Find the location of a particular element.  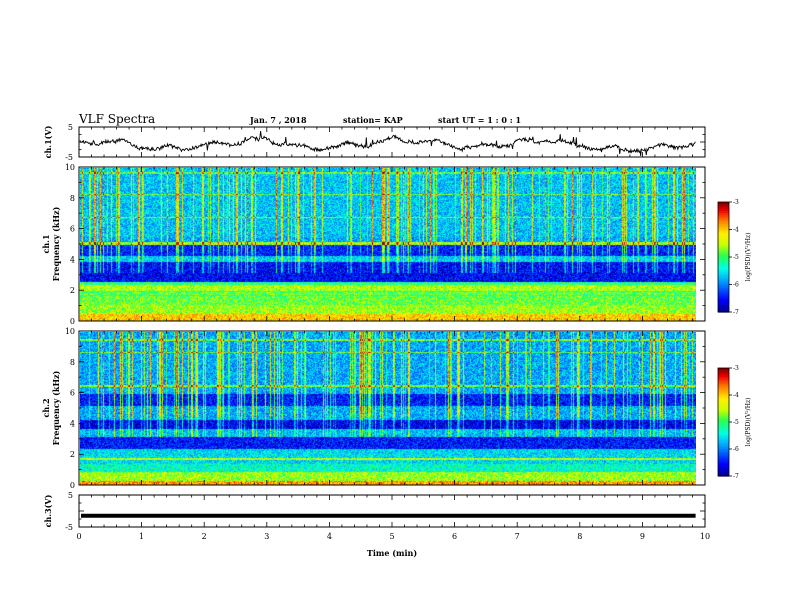

ch3-ytick-label: 5 is located at coordinates (70, 495).